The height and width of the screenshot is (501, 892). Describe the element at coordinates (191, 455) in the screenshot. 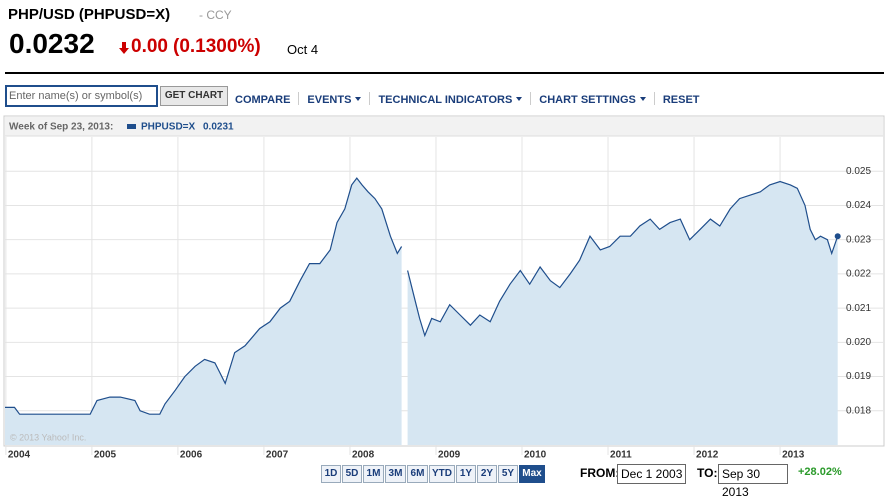

I see `x-tick-label: 2006` at that location.